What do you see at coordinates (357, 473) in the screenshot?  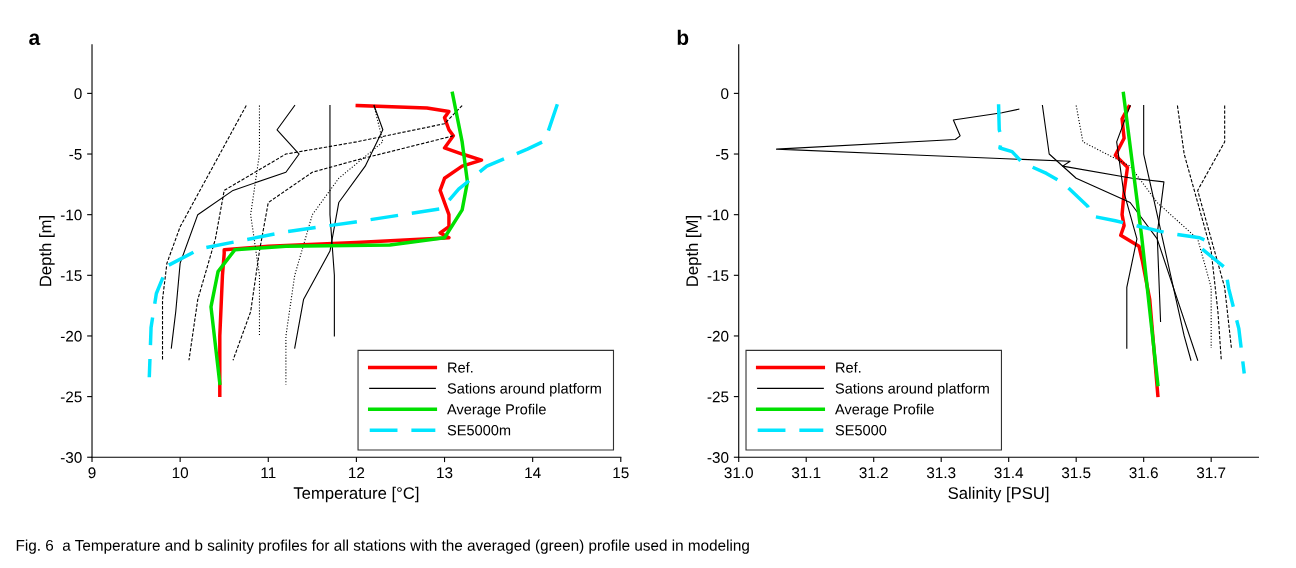 I see `x-tick-label: 12` at bounding box center [357, 473].